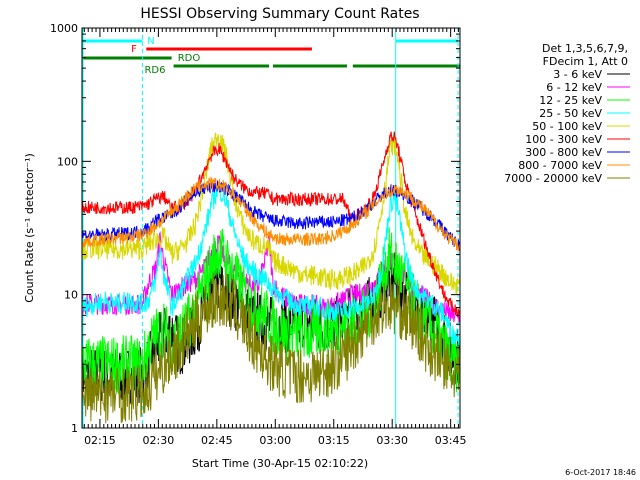 This screenshot has height=480, width=640. What do you see at coordinates (189, 58) in the screenshot?
I see `flag-label-rdo: RDO` at bounding box center [189, 58].